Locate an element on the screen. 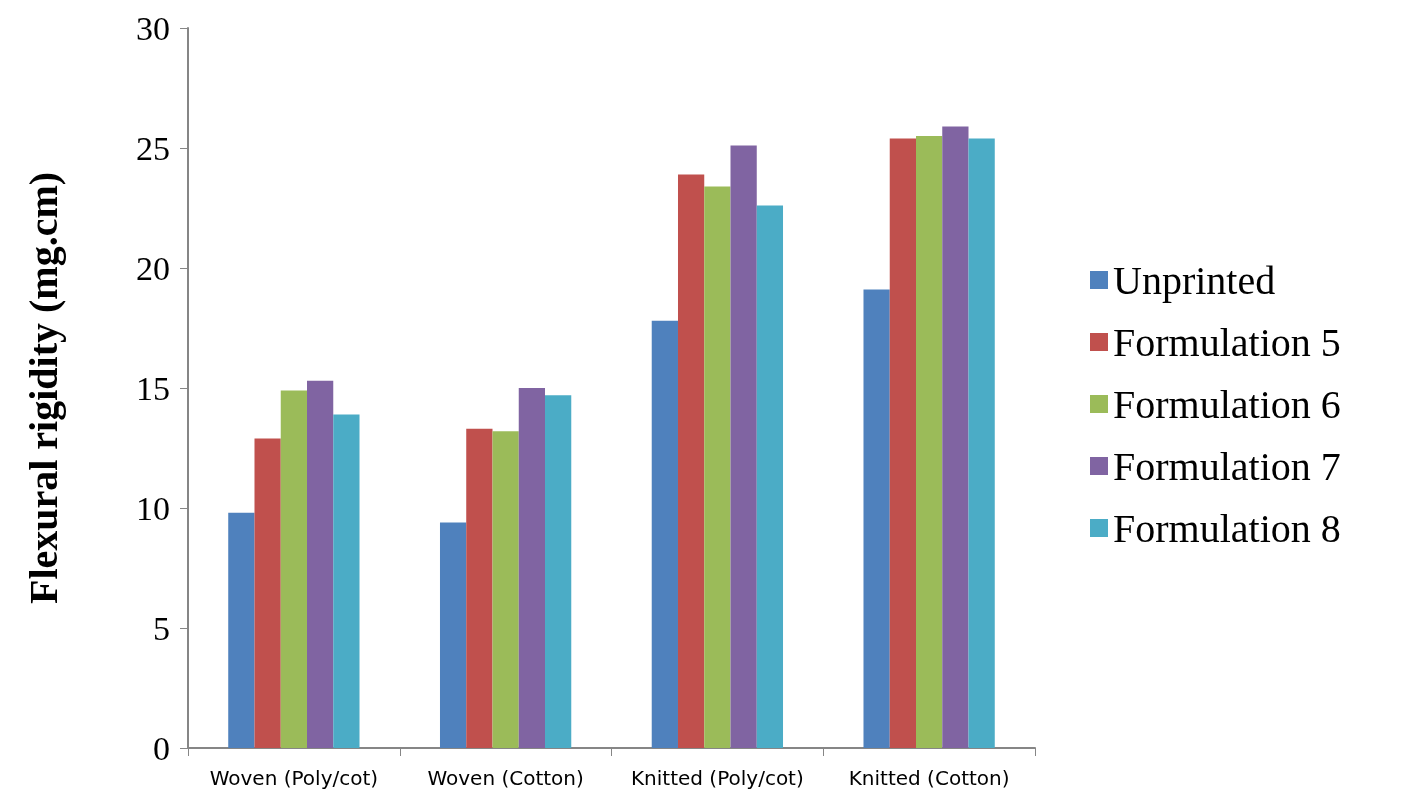 The image size is (1426, 808). x-tick-label: Woven (Cotton) is located at coordinates (505, 778).